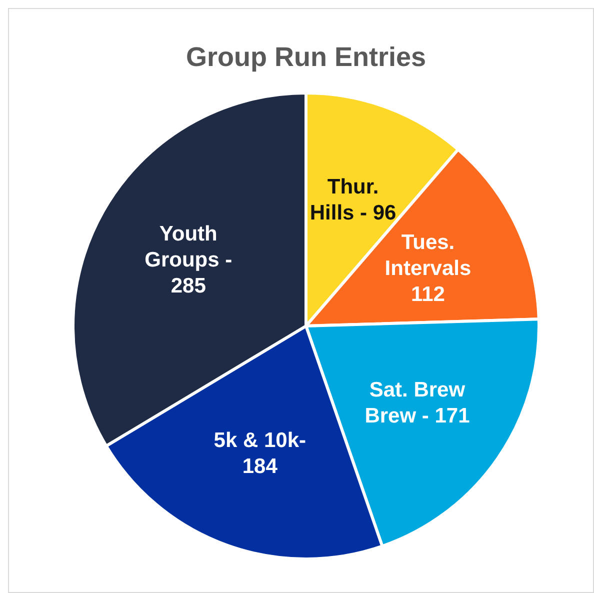  Describe the element at coordinates (428, 268) in the screenshot. I see `slice-label: Tues. Intervals 112` at that location.